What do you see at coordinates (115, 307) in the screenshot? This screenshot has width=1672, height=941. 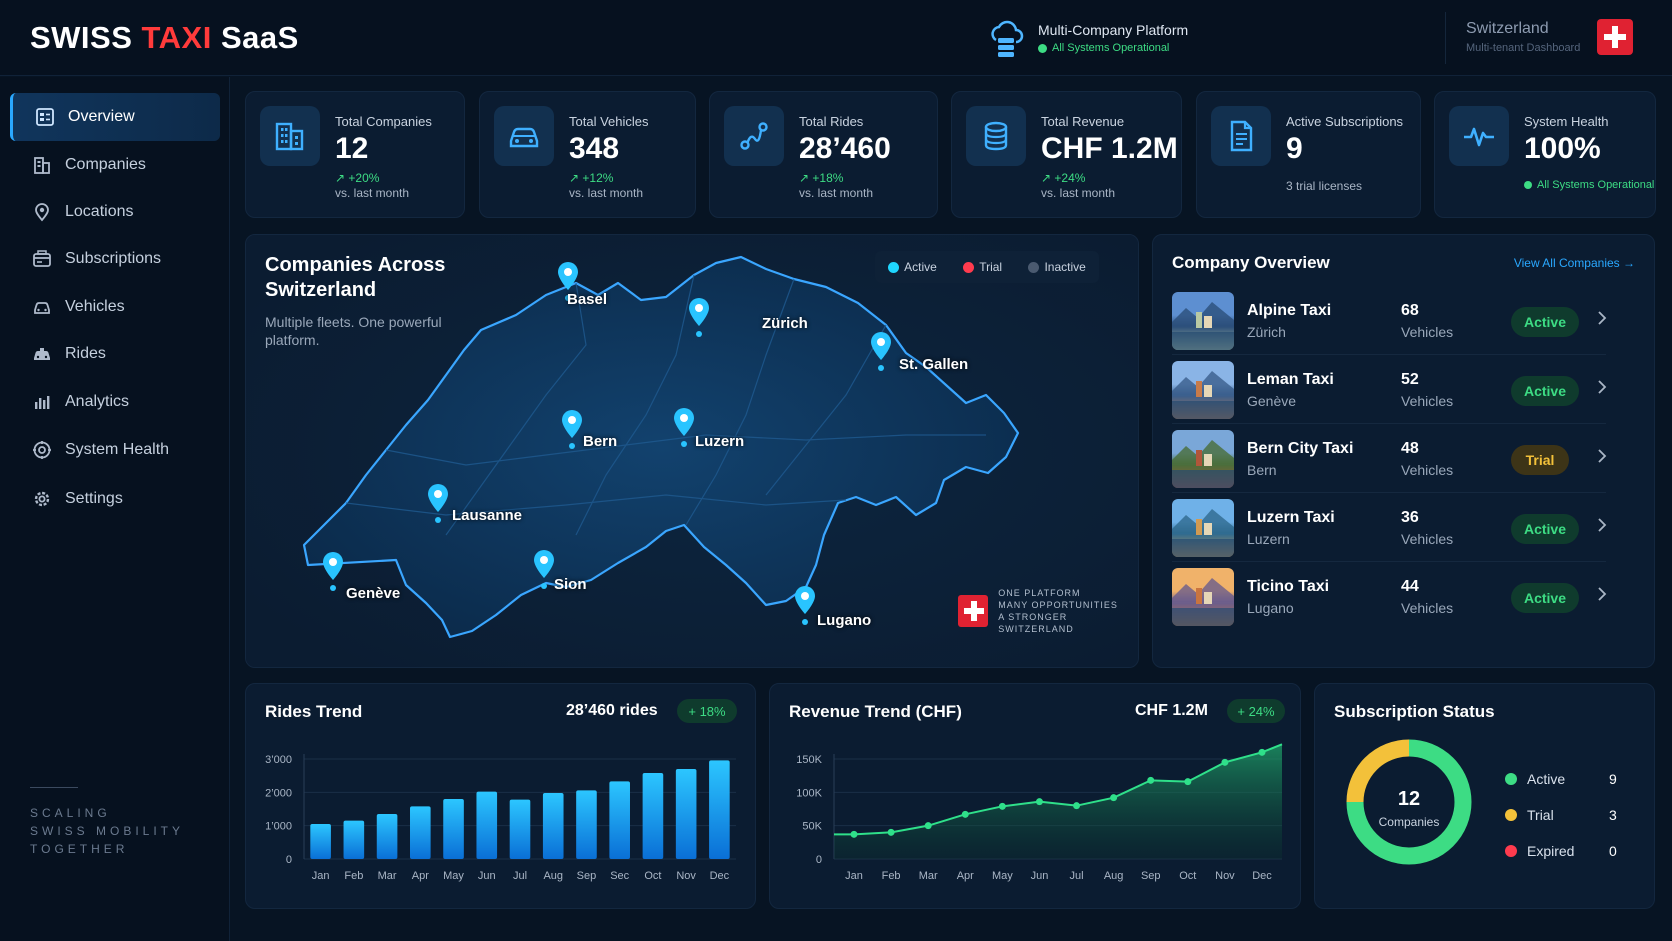 I see `sidebar-item-vehicles: Vehicles` at bounding box center [115, 307].